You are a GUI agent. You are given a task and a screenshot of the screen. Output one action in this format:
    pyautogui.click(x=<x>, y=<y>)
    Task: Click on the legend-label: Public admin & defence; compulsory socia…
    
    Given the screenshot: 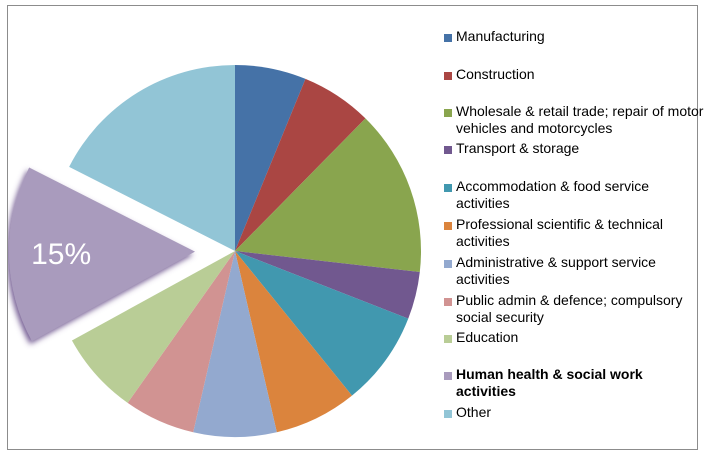 What is the action you would take?
    pyautogui.click(x=569, y=308)
    